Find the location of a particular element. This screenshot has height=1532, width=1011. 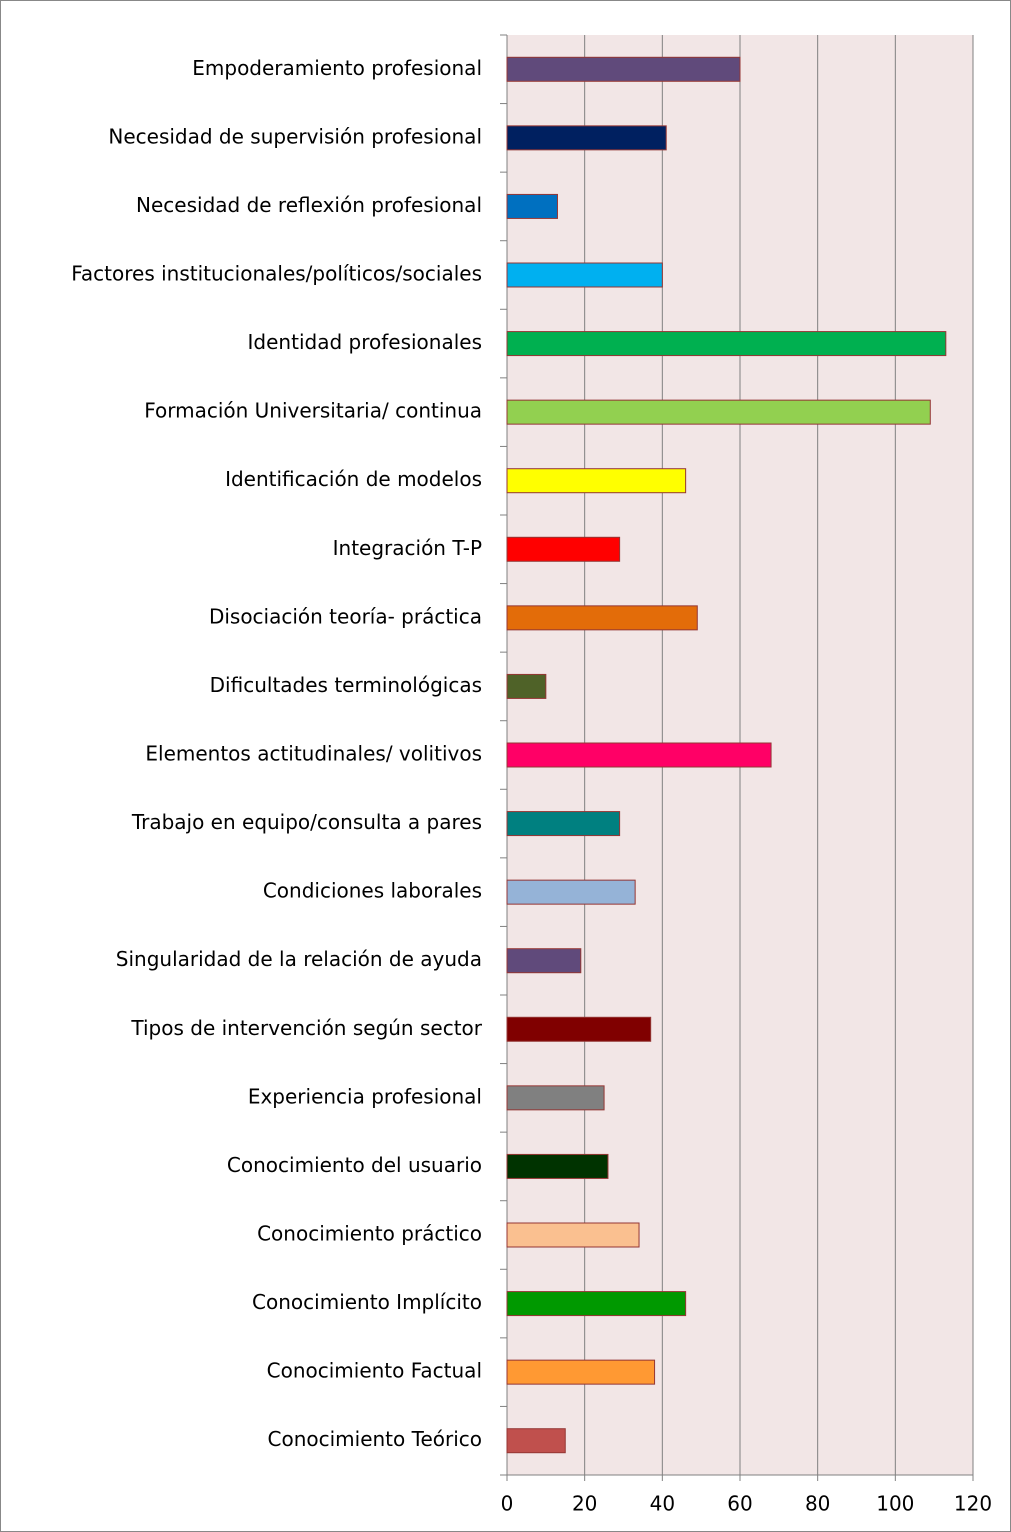

x-tick-label: 80 is located at coordinates (817, 1504).